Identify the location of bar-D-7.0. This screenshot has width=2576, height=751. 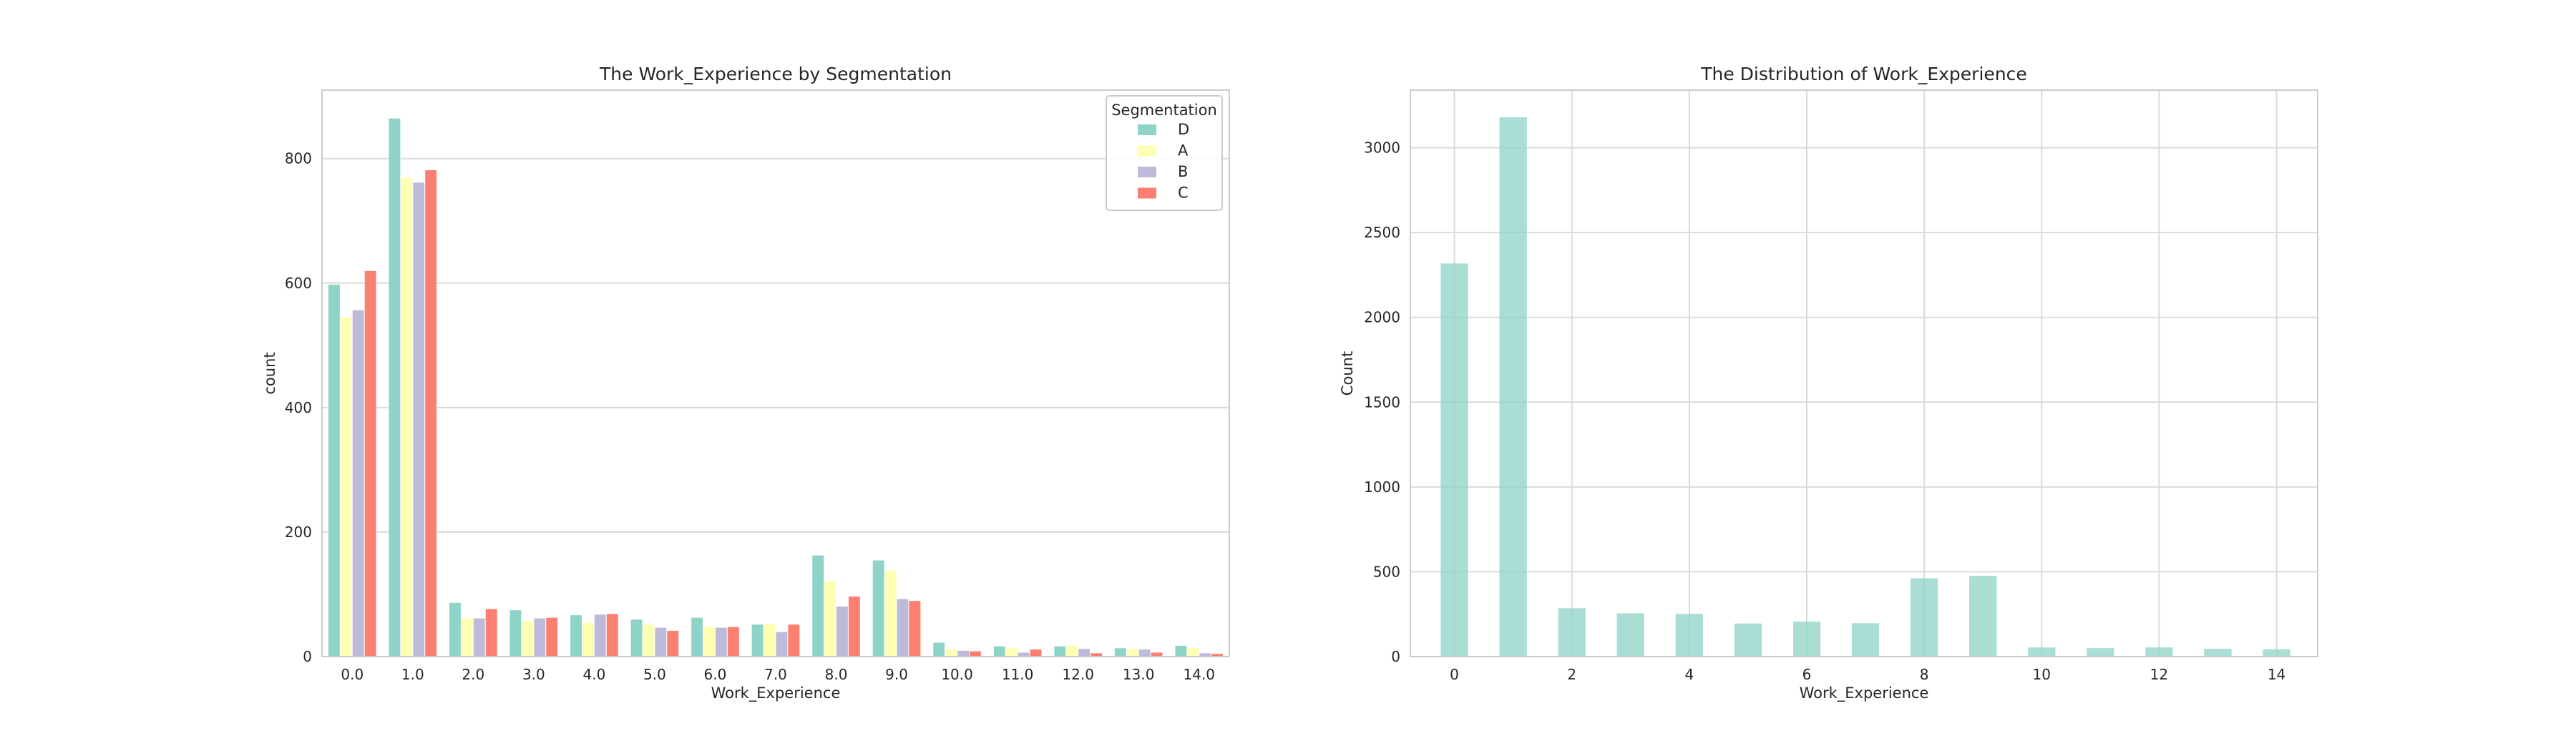
(757, 640).